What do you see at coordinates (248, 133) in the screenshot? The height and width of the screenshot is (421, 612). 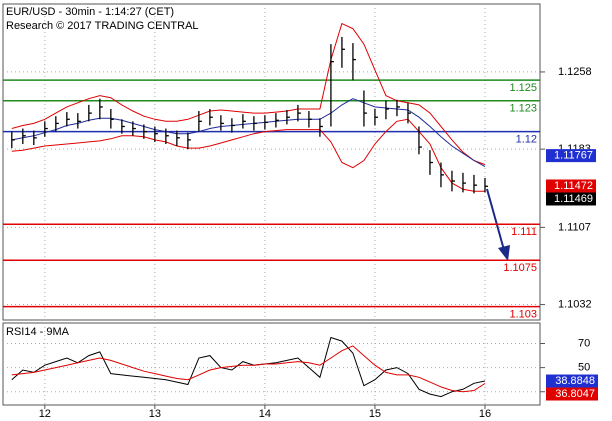 I see `band-middle` at bounding box center [248, 133].